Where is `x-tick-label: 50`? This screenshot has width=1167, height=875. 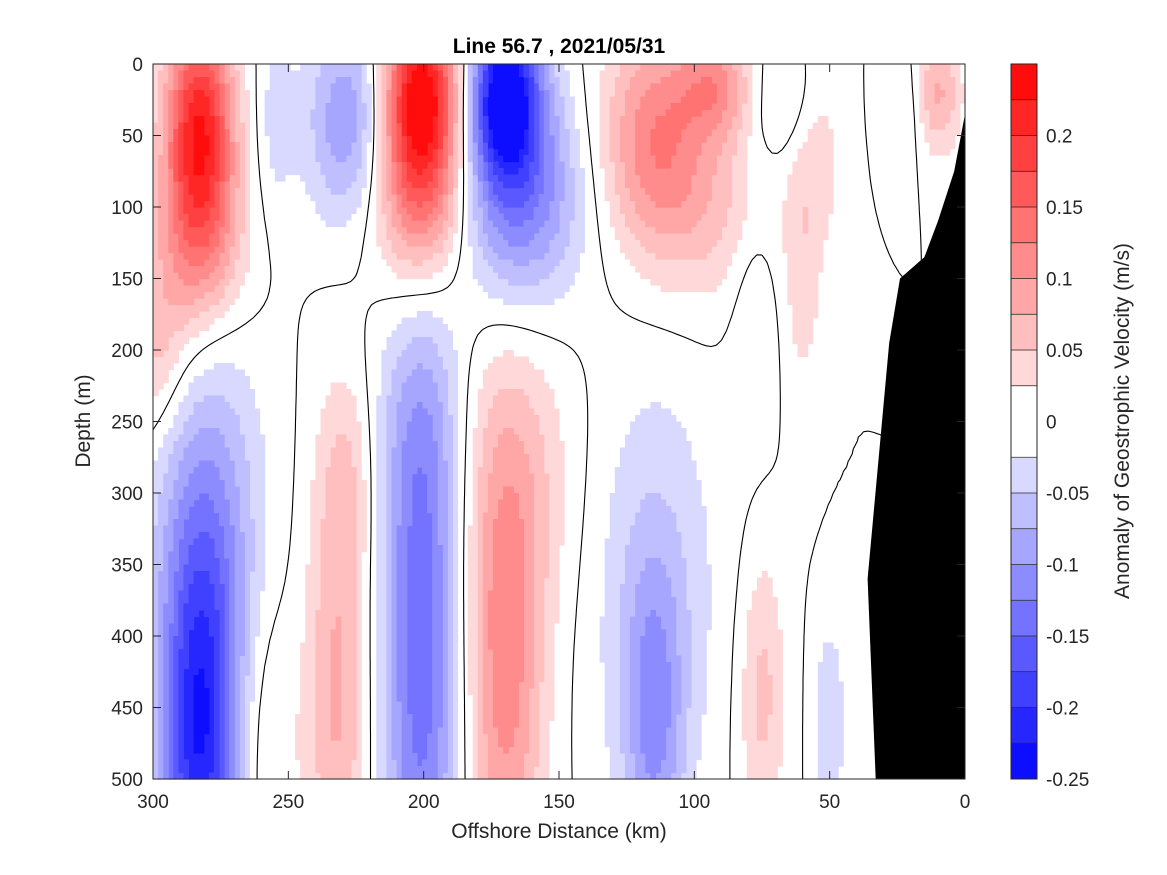
x-tick-label: 50 is located at coordinates (829, 802).